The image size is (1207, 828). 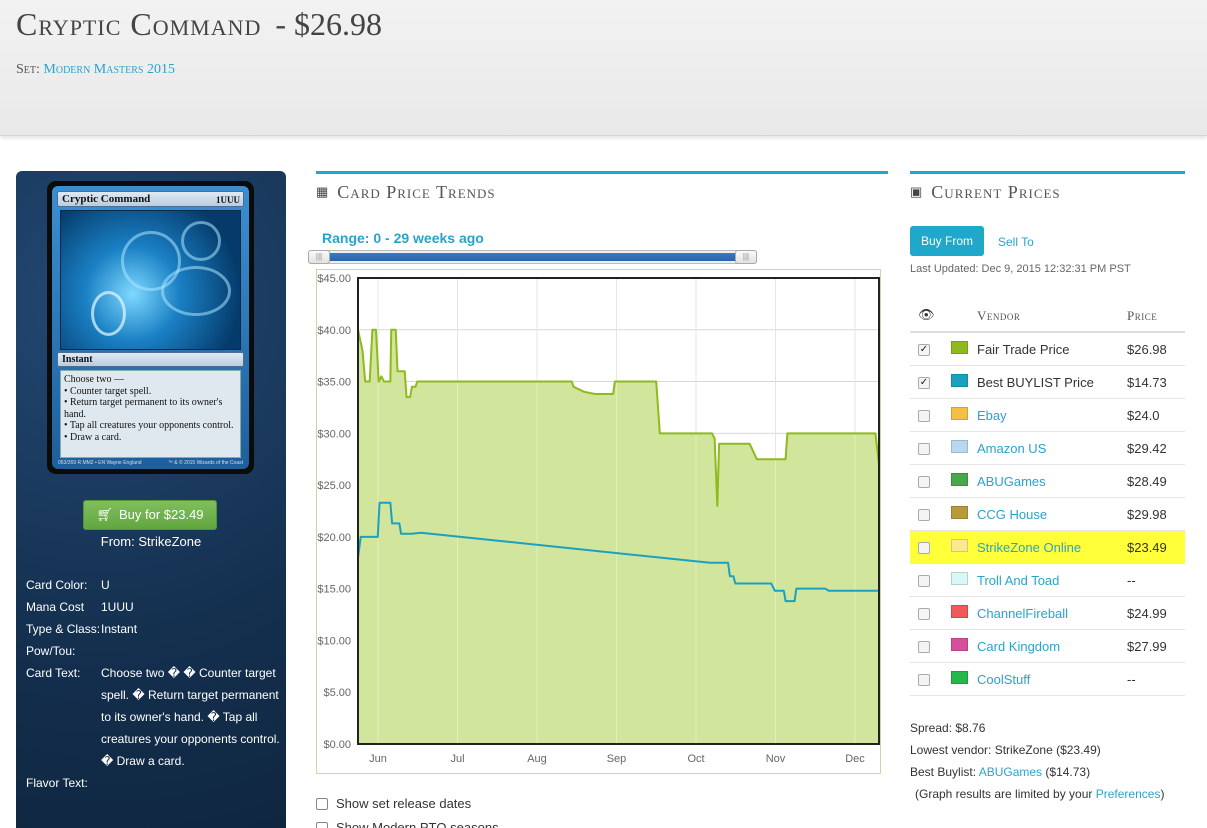 I want to click on range-slider: ||| |||, so click(x=532, y=257).